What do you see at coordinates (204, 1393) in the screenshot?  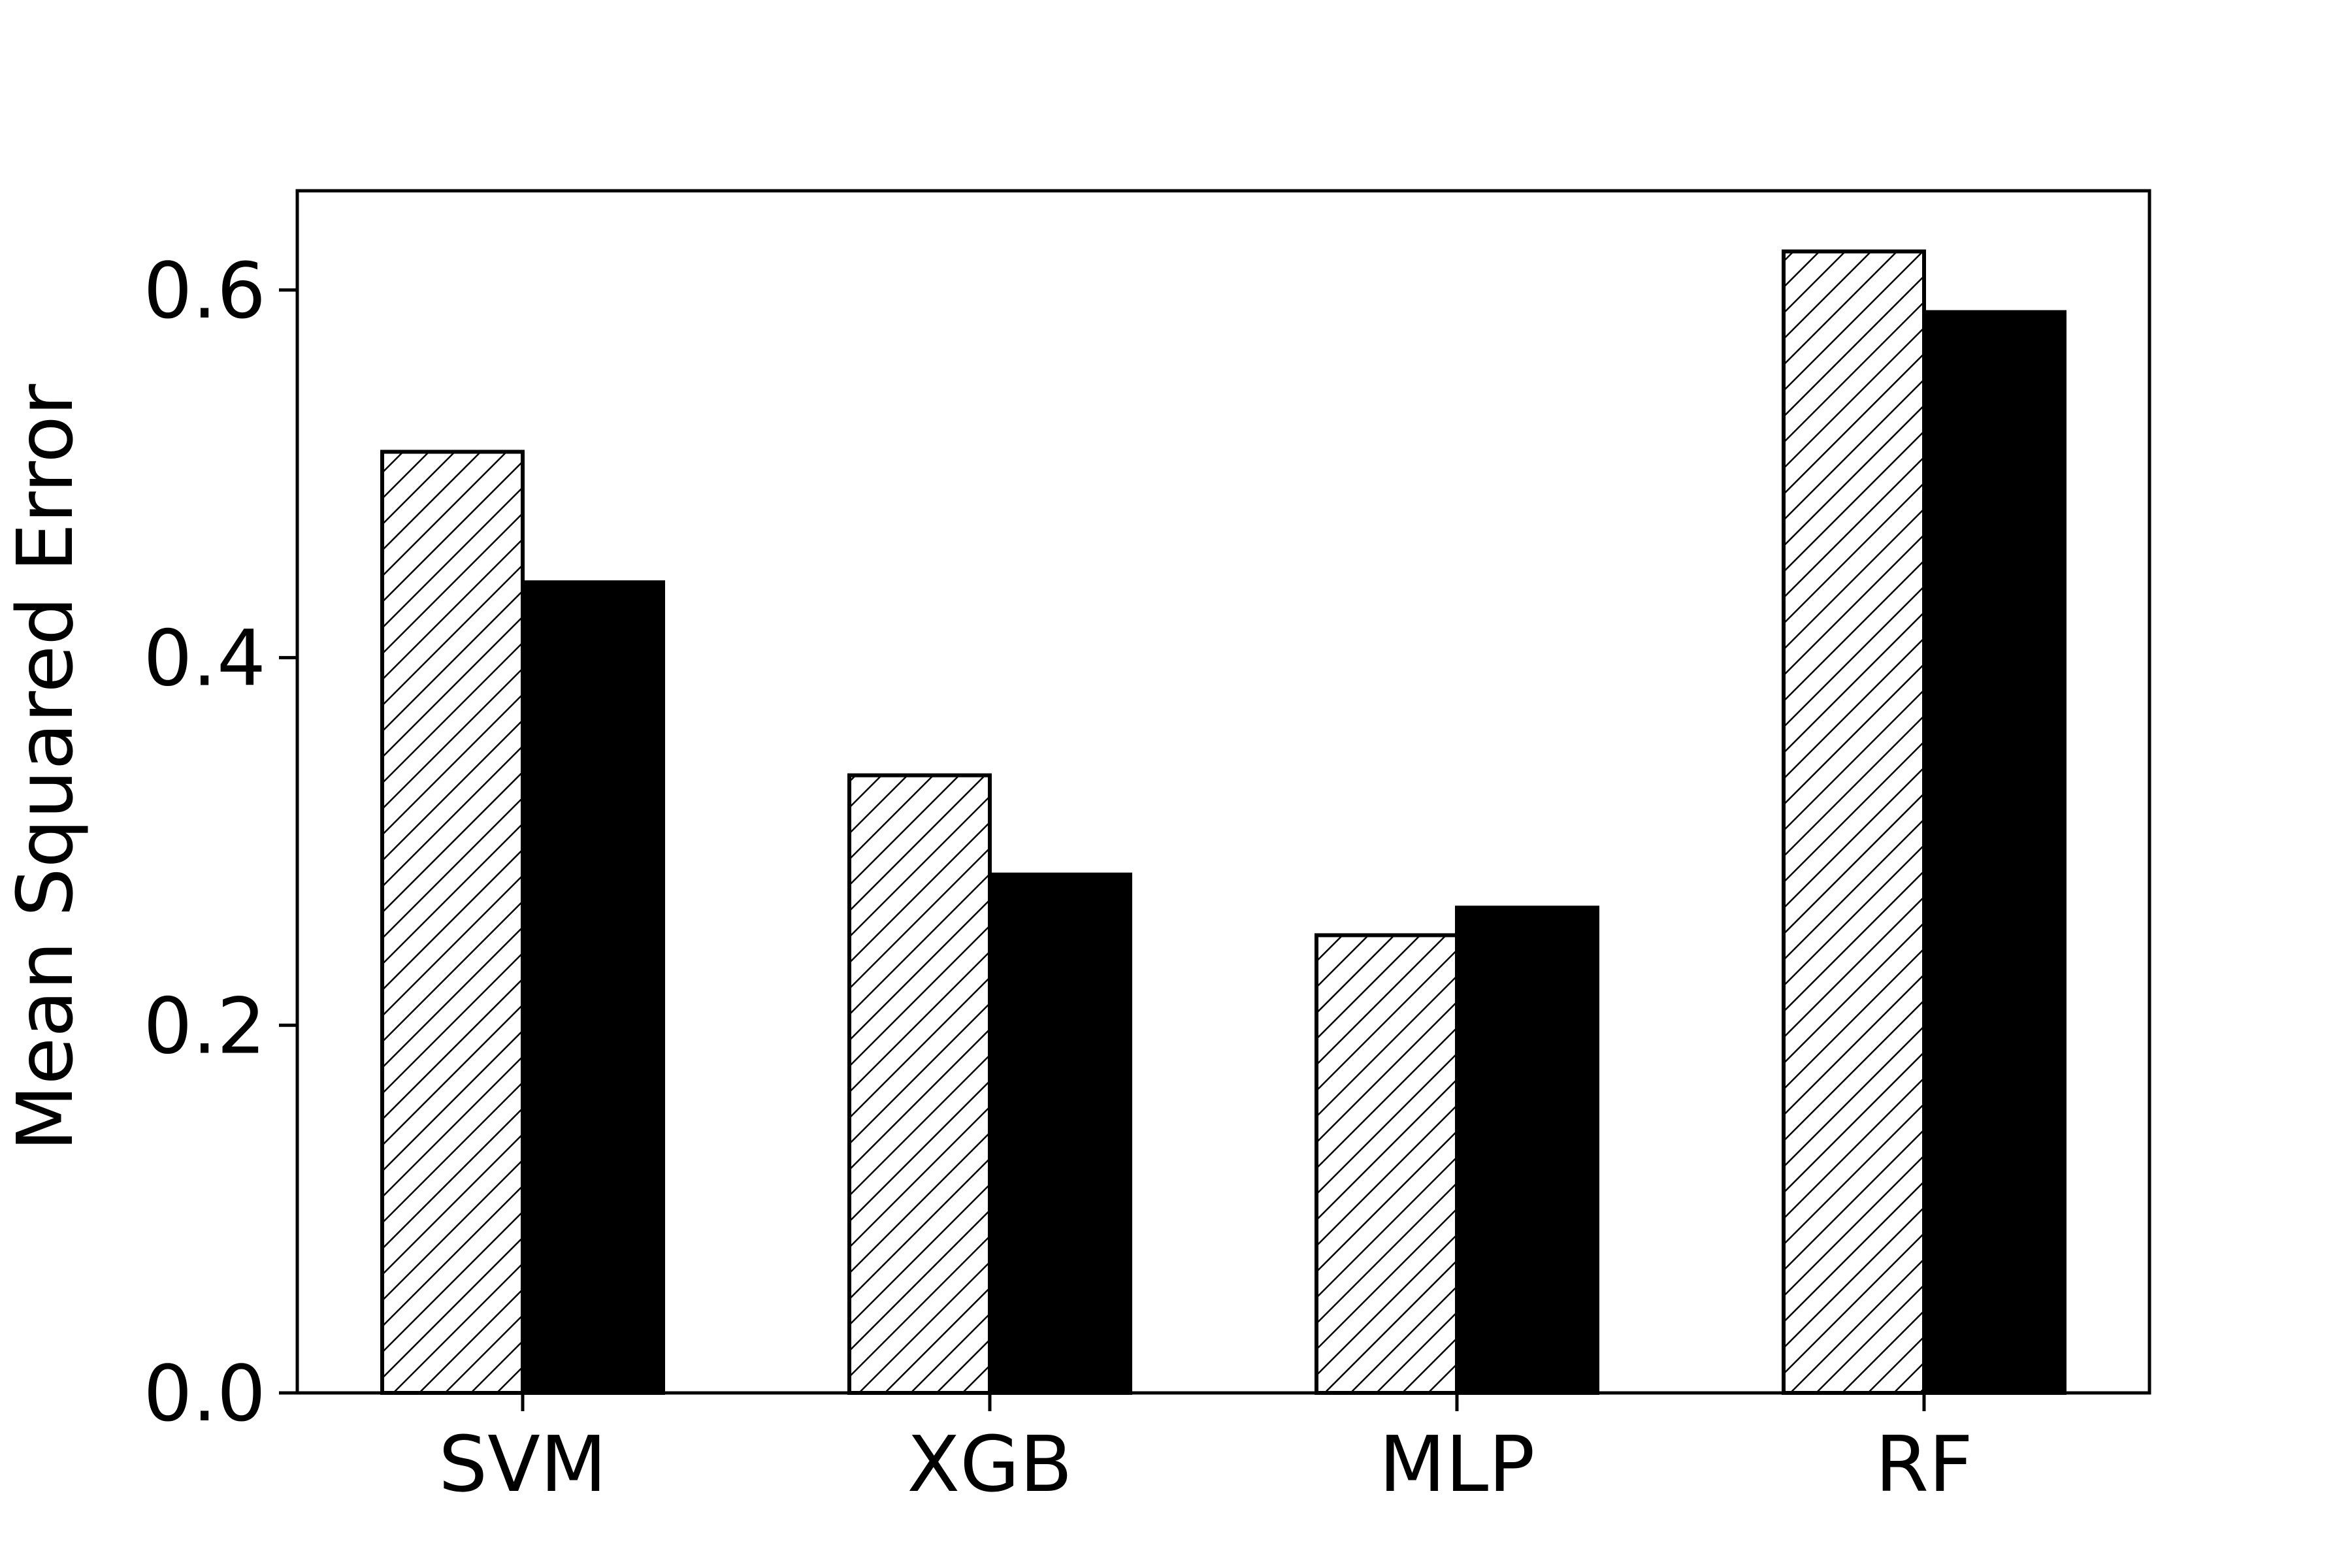 I see `y-tick-label: 0.0` at bounding box center [204, 1393].